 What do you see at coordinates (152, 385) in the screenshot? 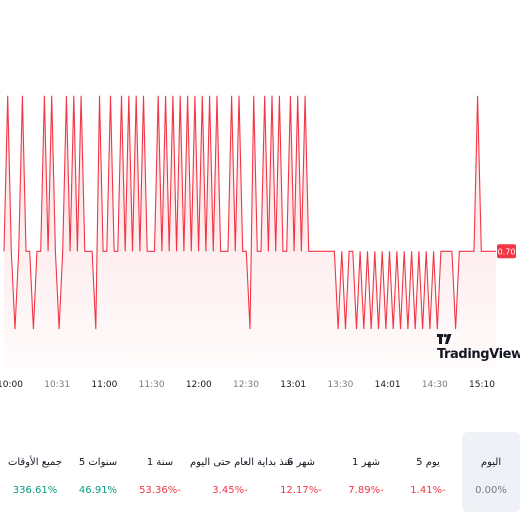
I see `x-tick-label: 11:30` at bounding box center [152, 385].